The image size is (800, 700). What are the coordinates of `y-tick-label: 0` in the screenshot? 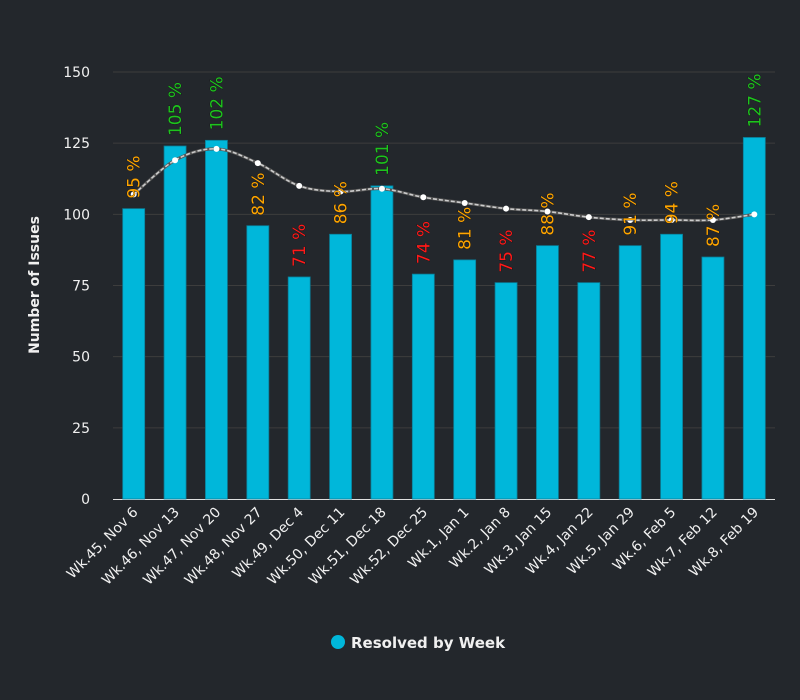 It's located at (85, 500).